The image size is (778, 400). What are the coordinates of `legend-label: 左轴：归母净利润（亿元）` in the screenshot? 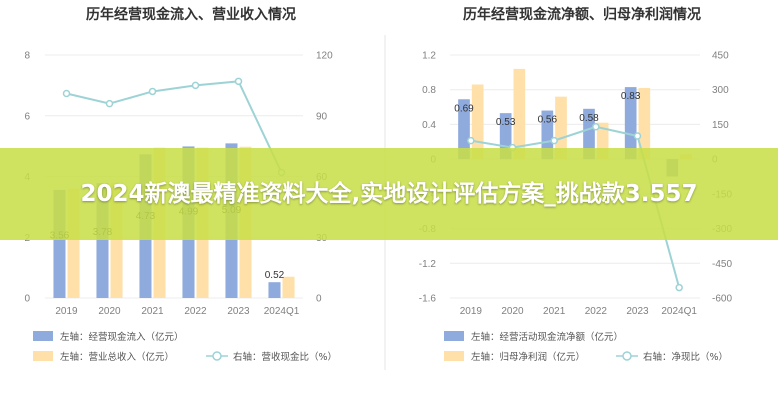 It's located at (528, 357).